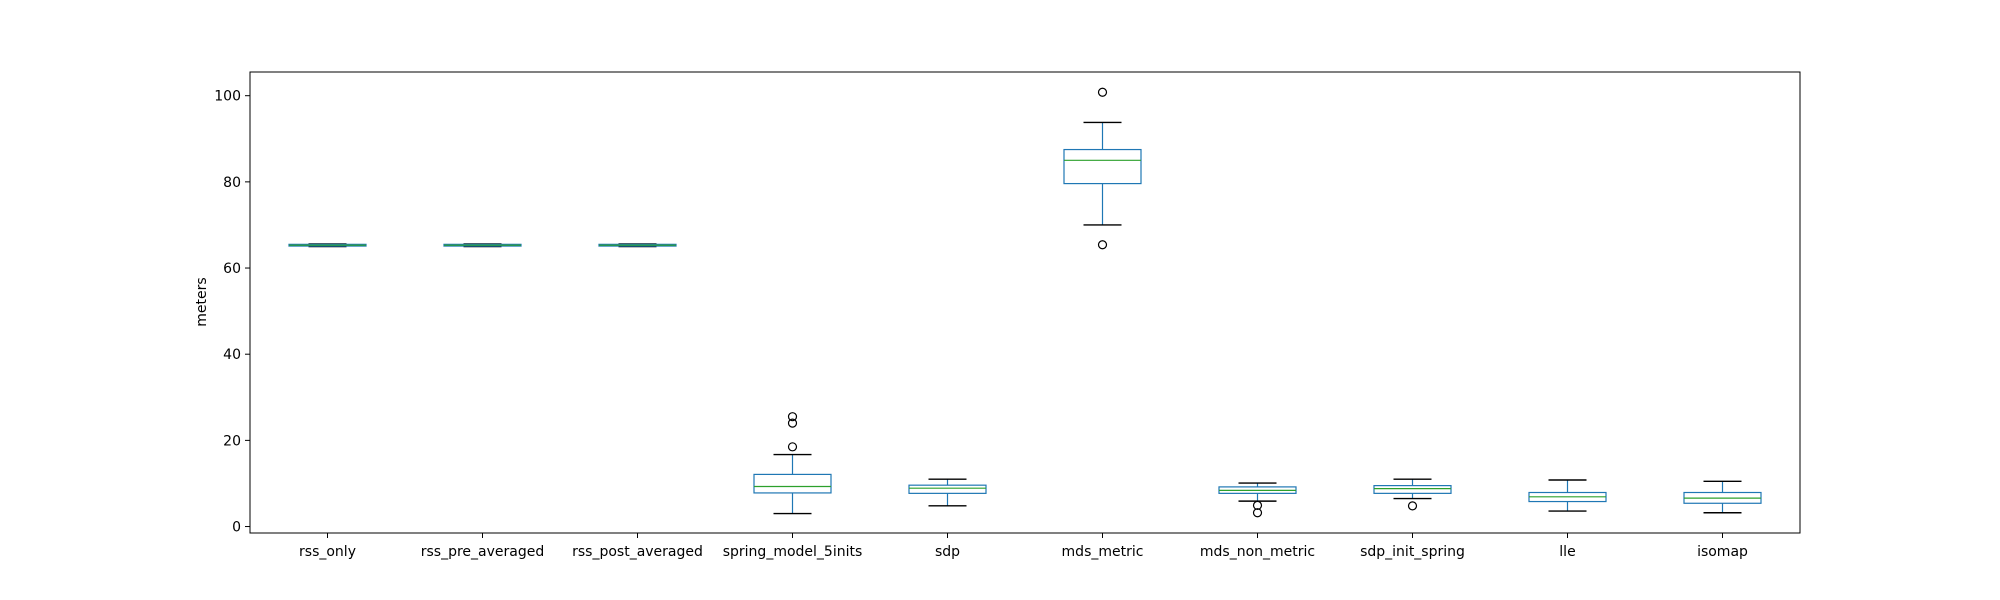 Image resolution: width=2000 pixels, height=600 pixels. I want to click on y-axis-label: meters, so click(202, 301).